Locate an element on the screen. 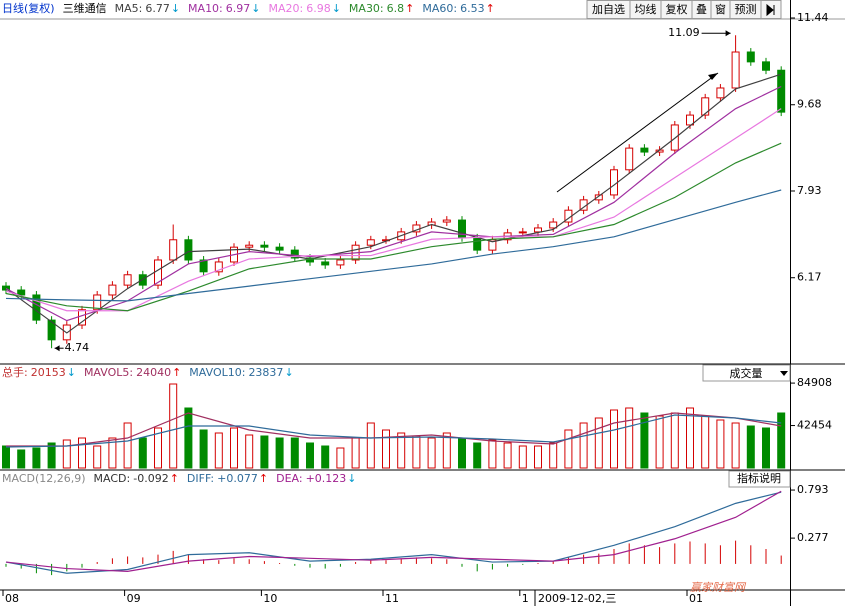 The height and width of the screenshot is (606, 845). y-tick-label: 11.44 is located at coordinates (813, 17).